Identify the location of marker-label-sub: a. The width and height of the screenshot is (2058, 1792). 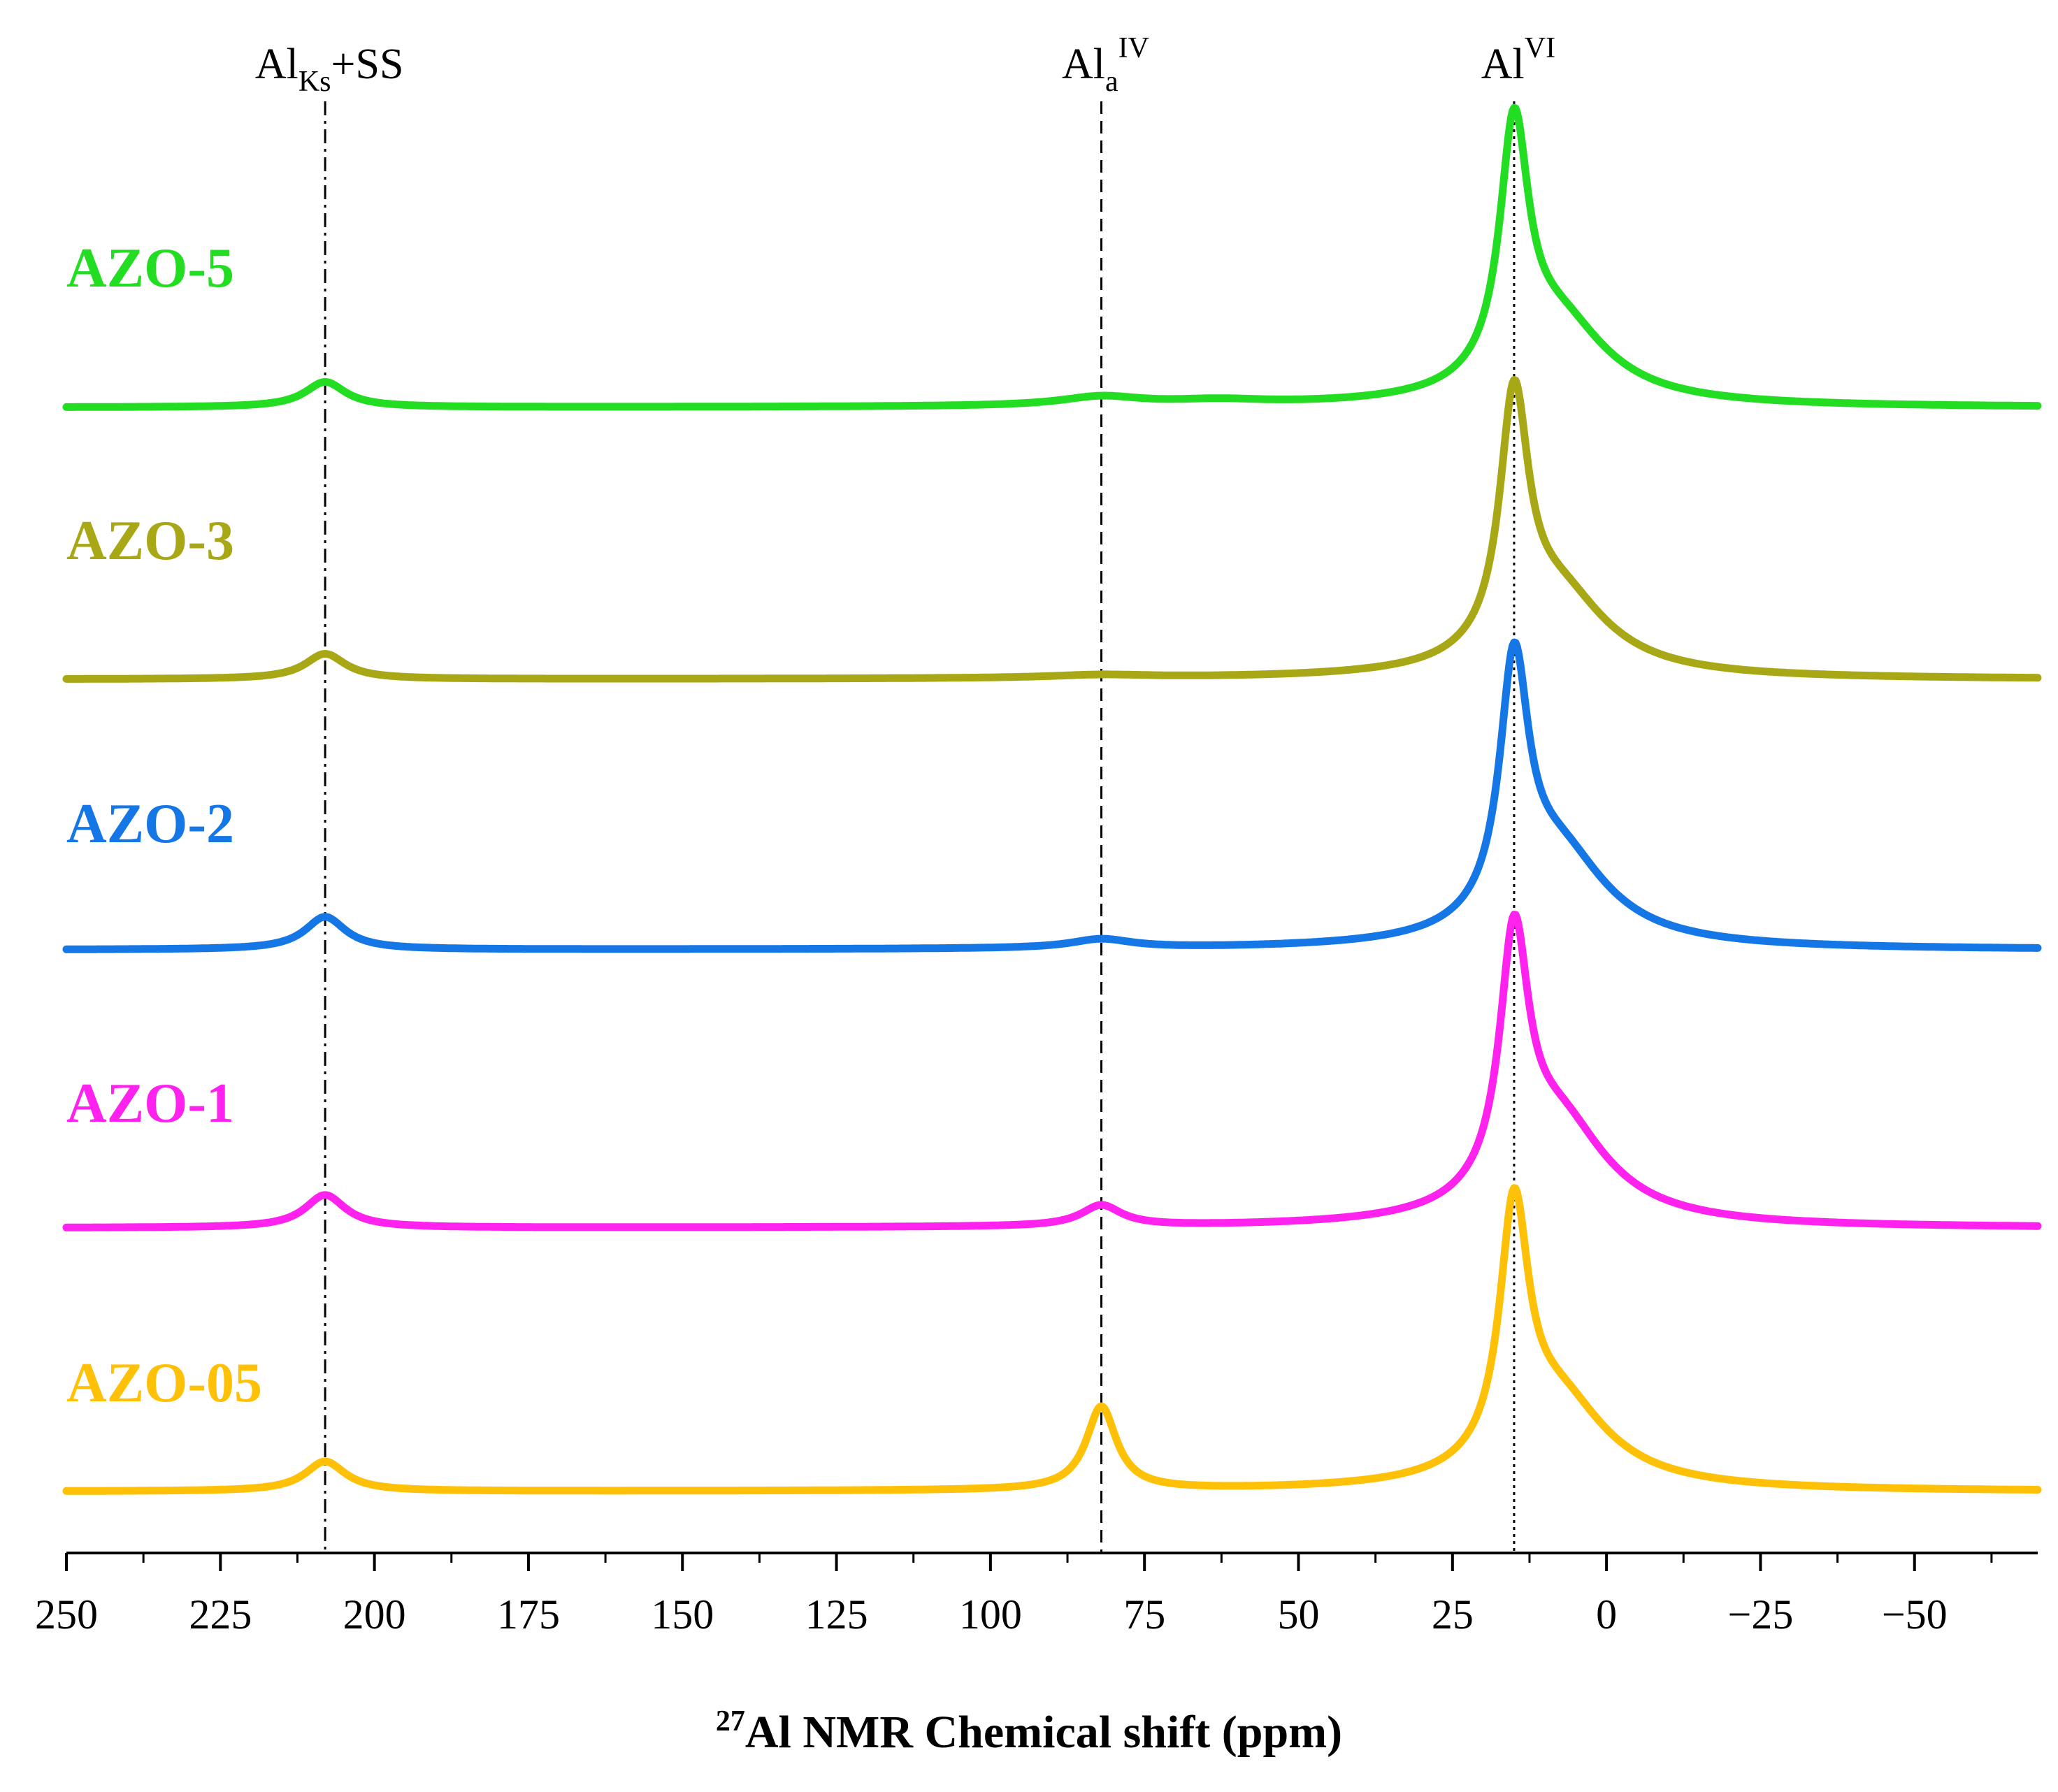
(1111, 82).